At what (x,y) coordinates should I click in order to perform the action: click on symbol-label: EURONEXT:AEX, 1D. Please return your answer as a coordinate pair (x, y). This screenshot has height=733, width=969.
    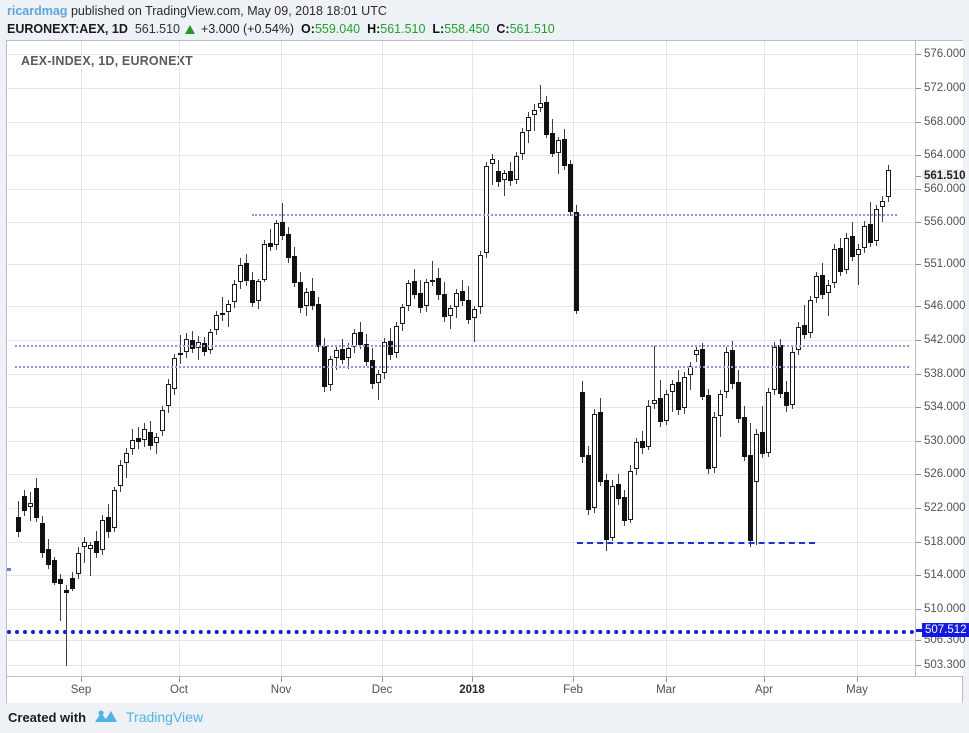
    Looking at the image, I should click on (67, 29).